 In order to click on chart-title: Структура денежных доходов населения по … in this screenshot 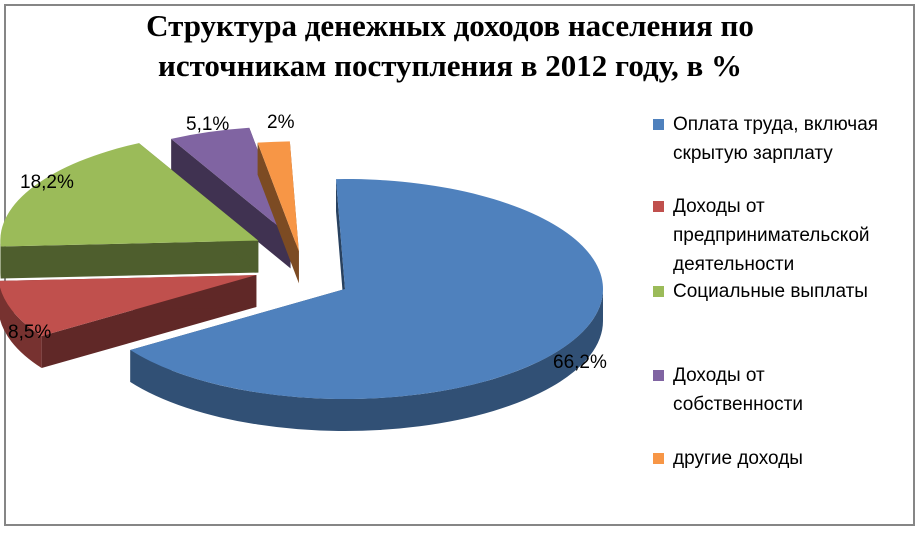, I will do `click(450, 46)`.